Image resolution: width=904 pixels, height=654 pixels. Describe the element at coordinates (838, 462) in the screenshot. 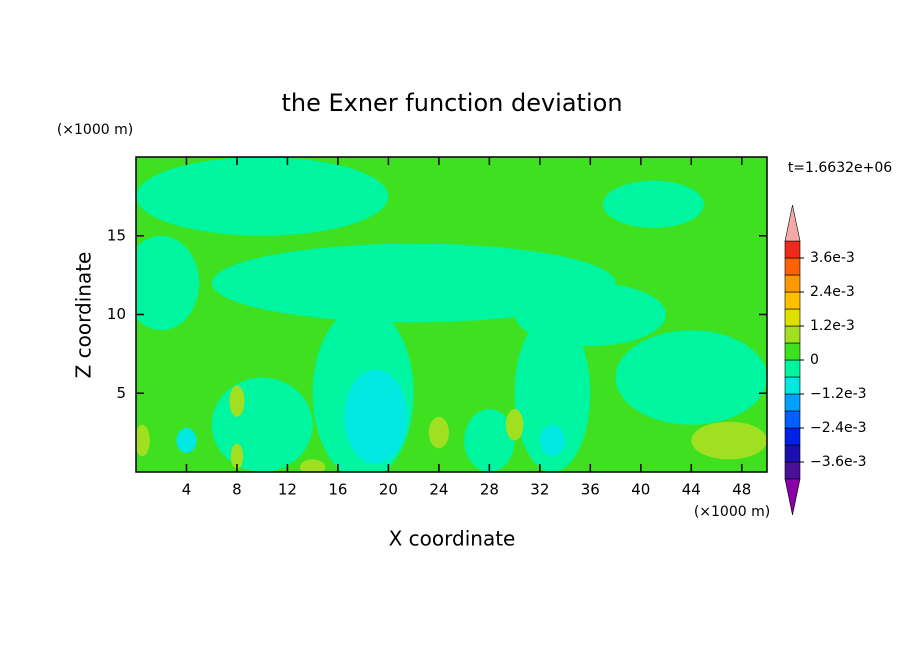

I see `colorbar-tick-label: −3.6e-3` at that location.